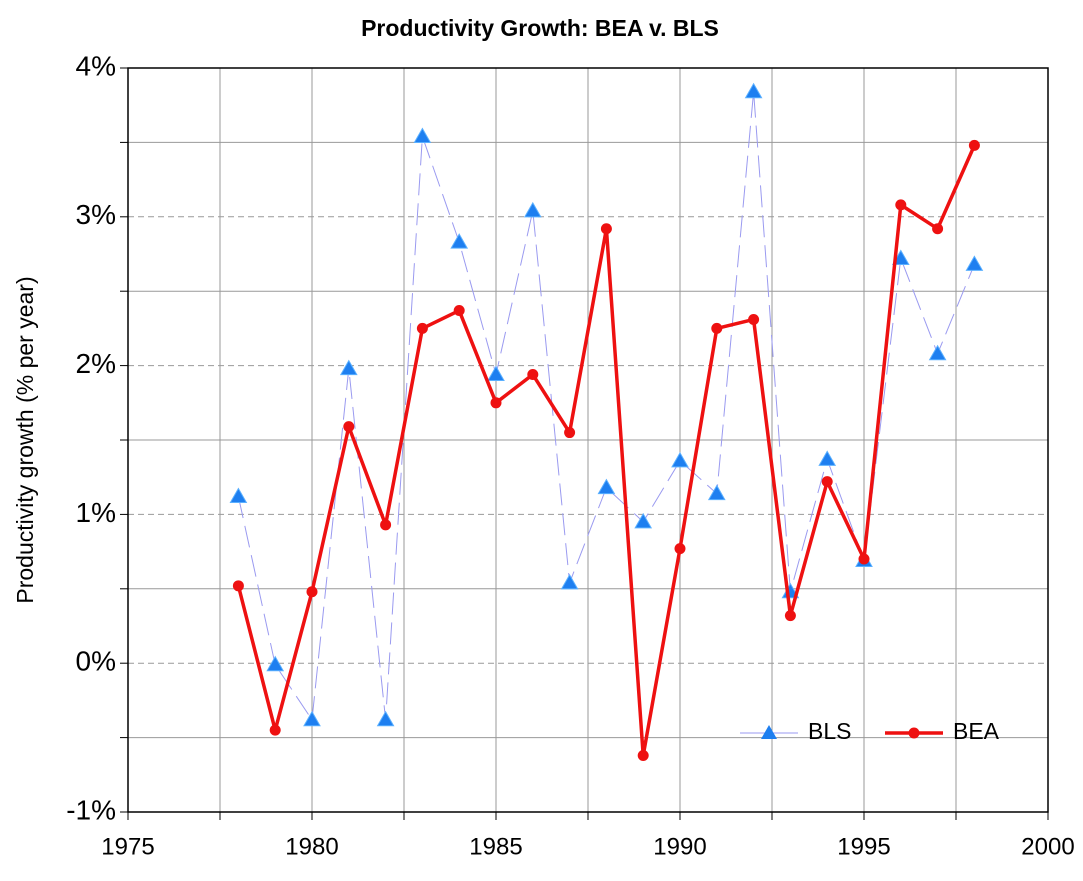 The width and height of the screenshot is (1083, 881). What do you see at coordinates (679, 846) in the screenshot?
I see `x-tick-label: 1990` at bounding box center [679, 846].